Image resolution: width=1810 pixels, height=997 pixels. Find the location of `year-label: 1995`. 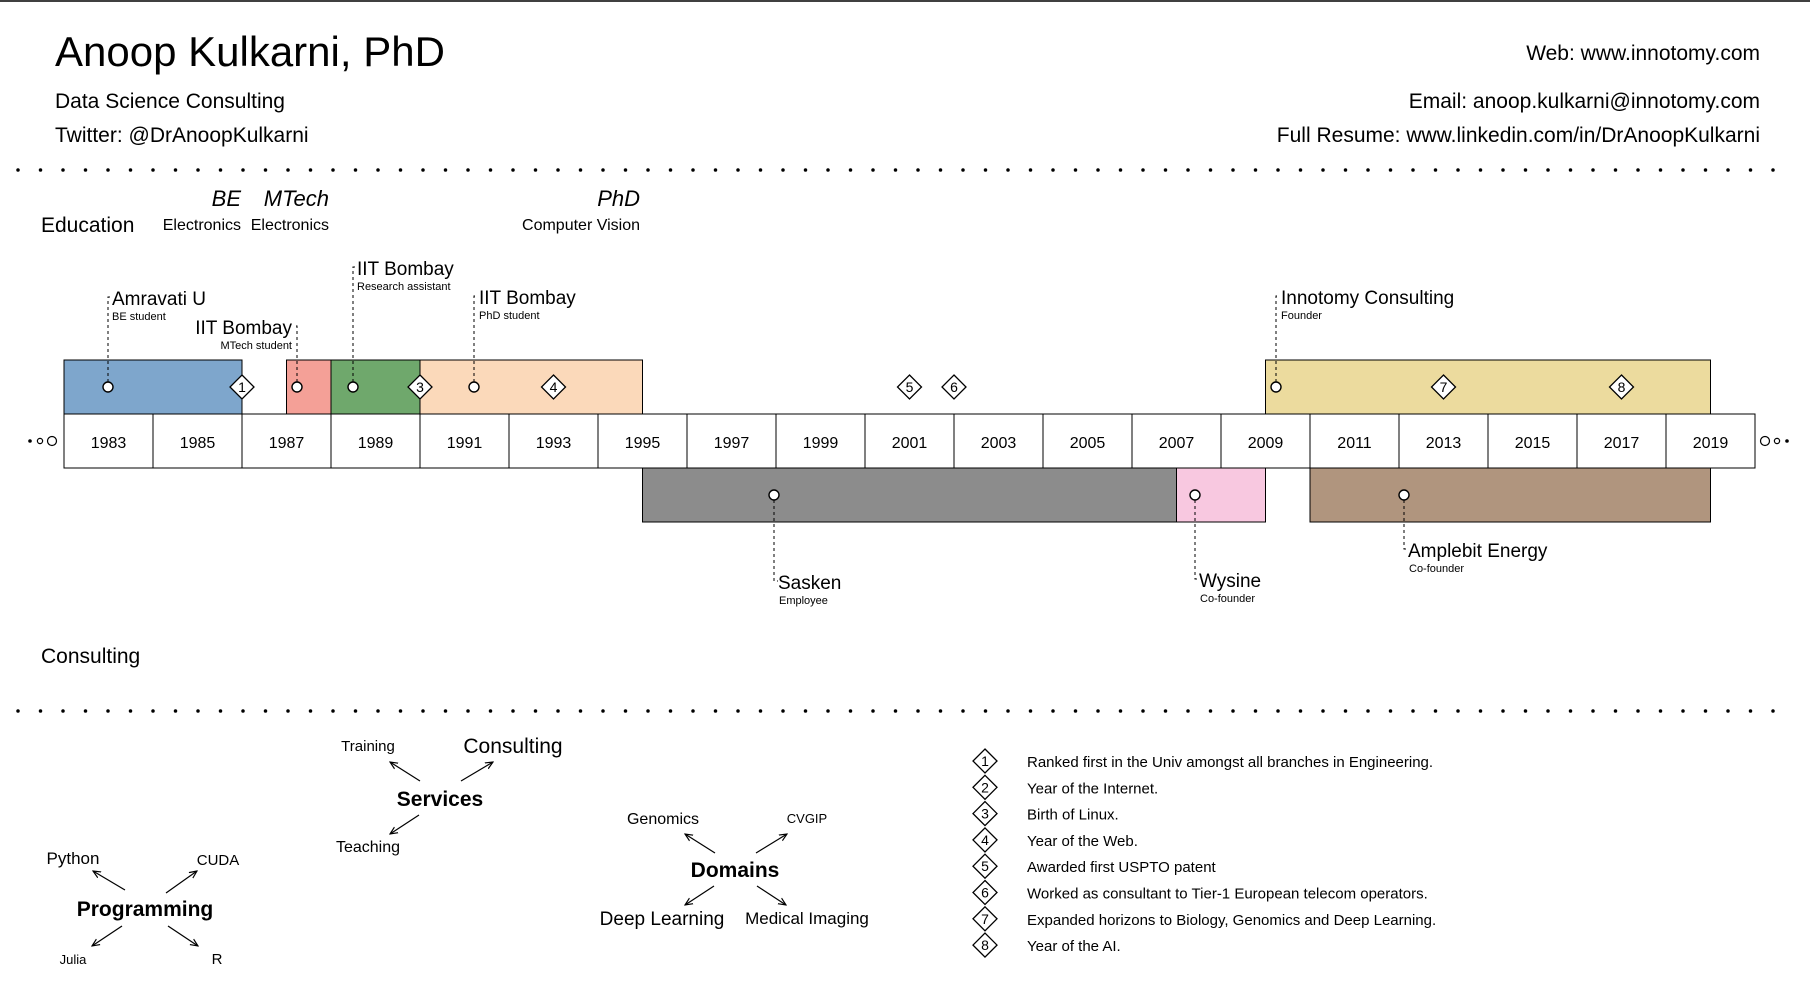

year-label: 1995 is located at coordinates (643, 443).